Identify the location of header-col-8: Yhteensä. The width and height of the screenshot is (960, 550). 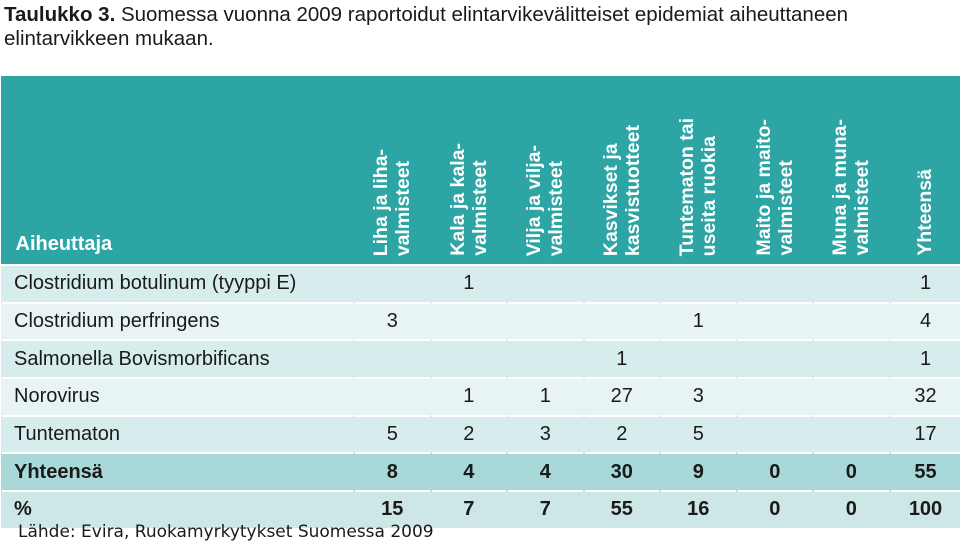
(924, 170).